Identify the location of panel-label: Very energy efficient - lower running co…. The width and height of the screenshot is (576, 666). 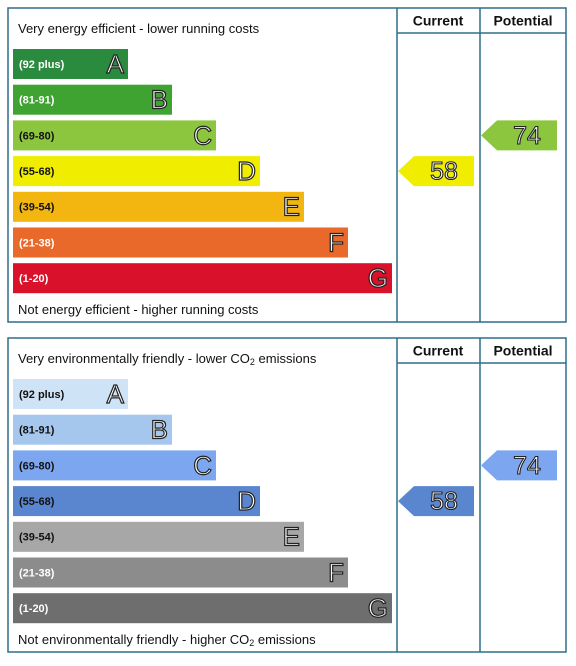
(139, 28).